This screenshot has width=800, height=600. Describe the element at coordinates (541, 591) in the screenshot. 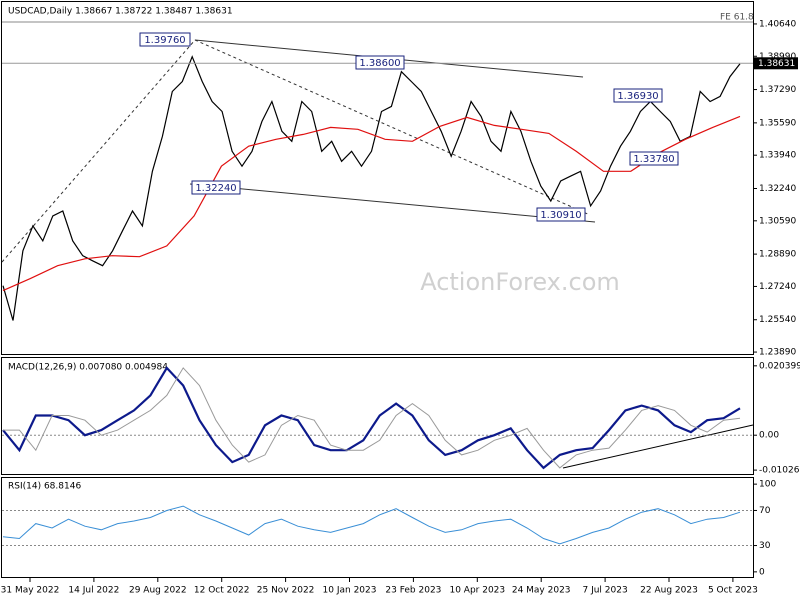

I see `x-tick-label: 24 May 2023` at that location.